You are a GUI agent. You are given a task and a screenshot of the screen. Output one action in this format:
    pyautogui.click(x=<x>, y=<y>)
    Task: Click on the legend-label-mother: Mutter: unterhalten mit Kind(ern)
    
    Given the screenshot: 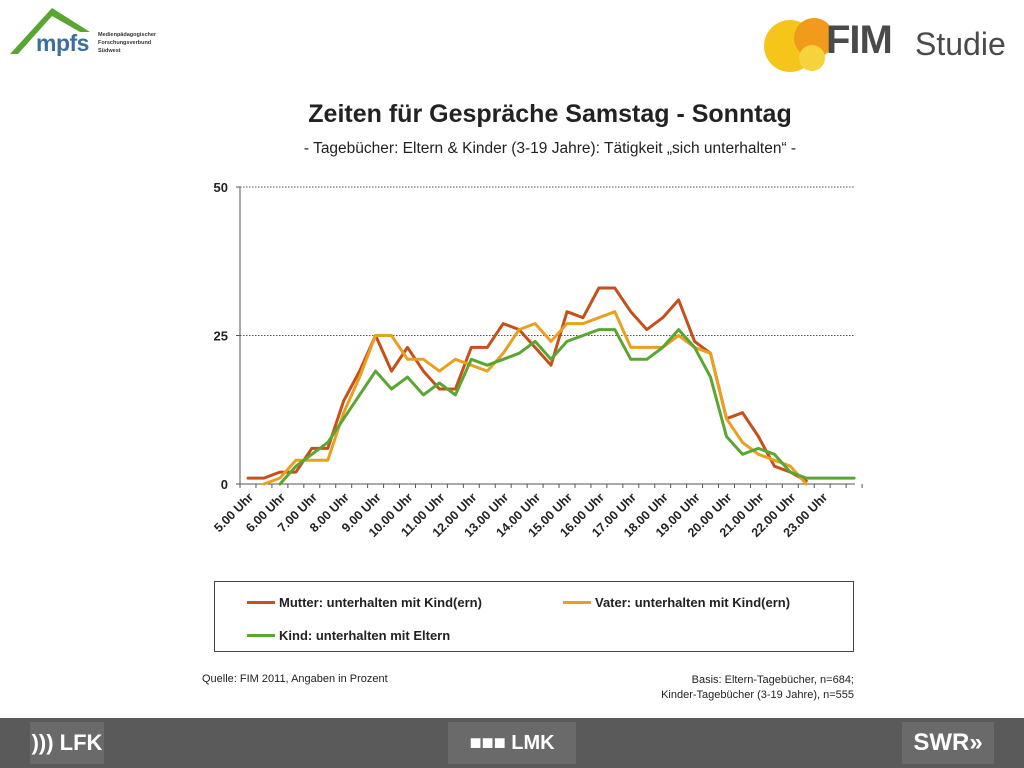 What is the action you would take?
    pyautogui.click(x=380, y=602)
    